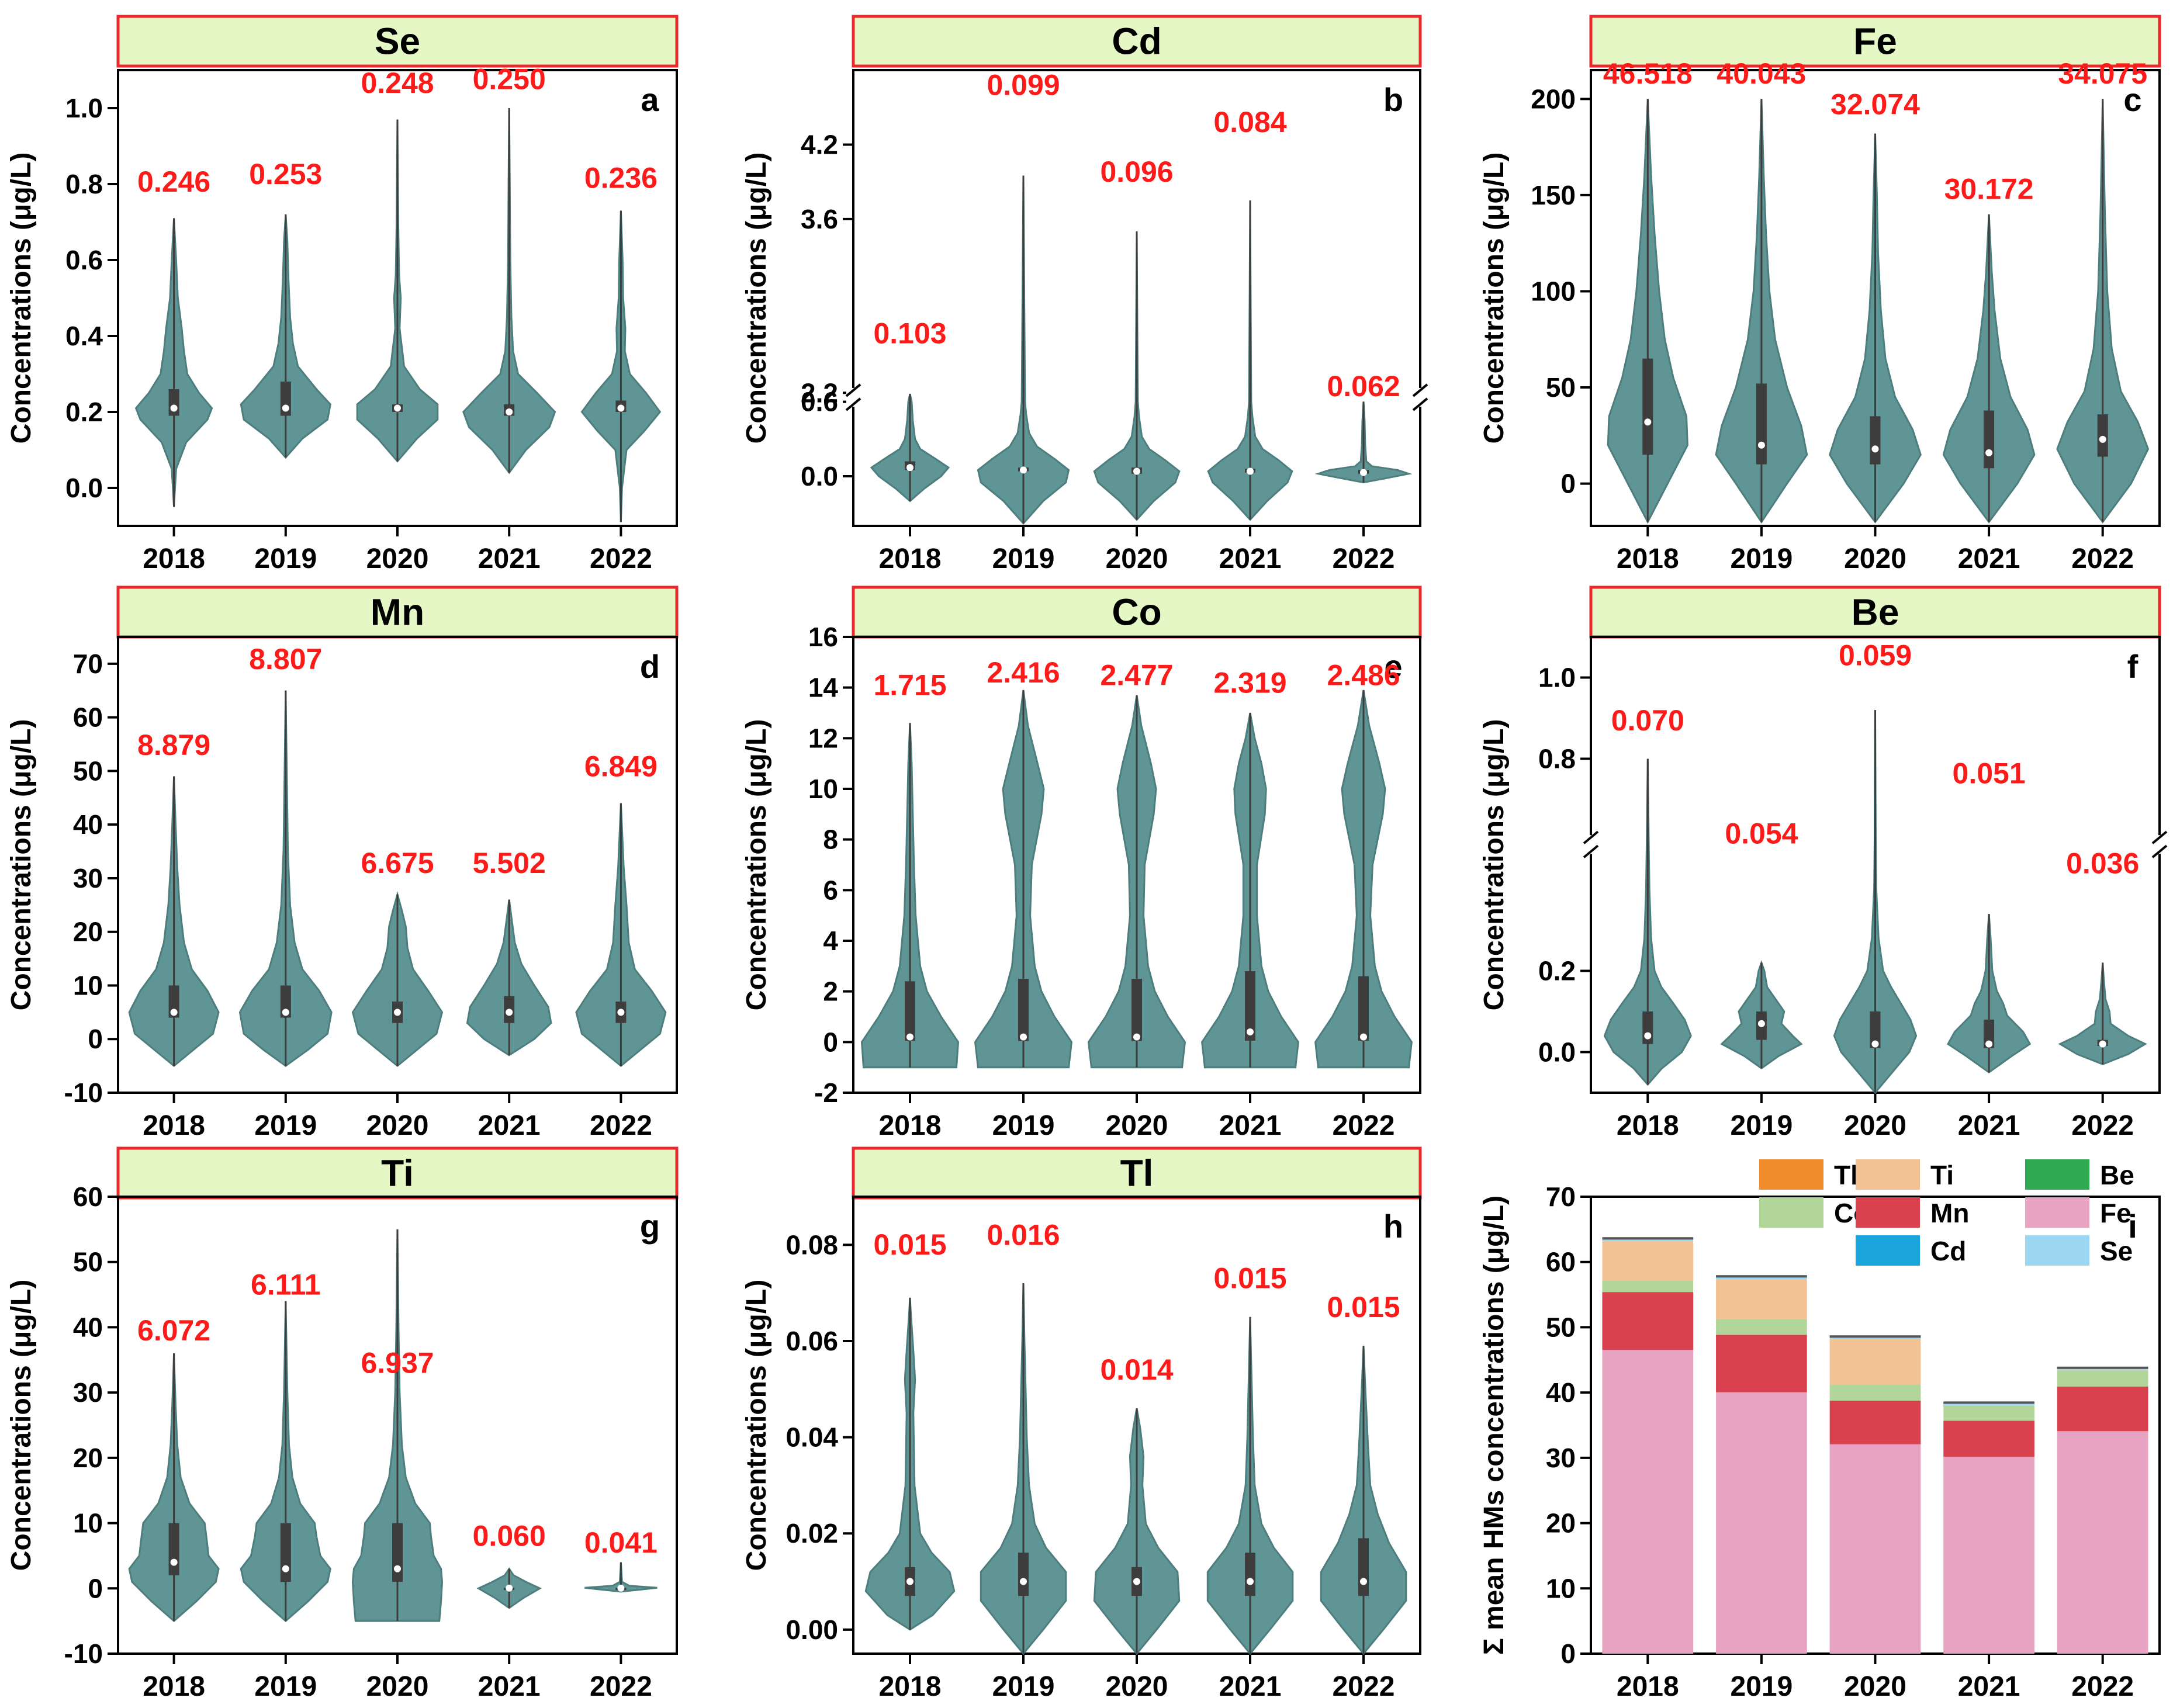 This screenshot has width=2180, height=1708. Describe the element at coordinates (397, 1173) in the screenshot. I see `panel-g-title: Ti` at that location.